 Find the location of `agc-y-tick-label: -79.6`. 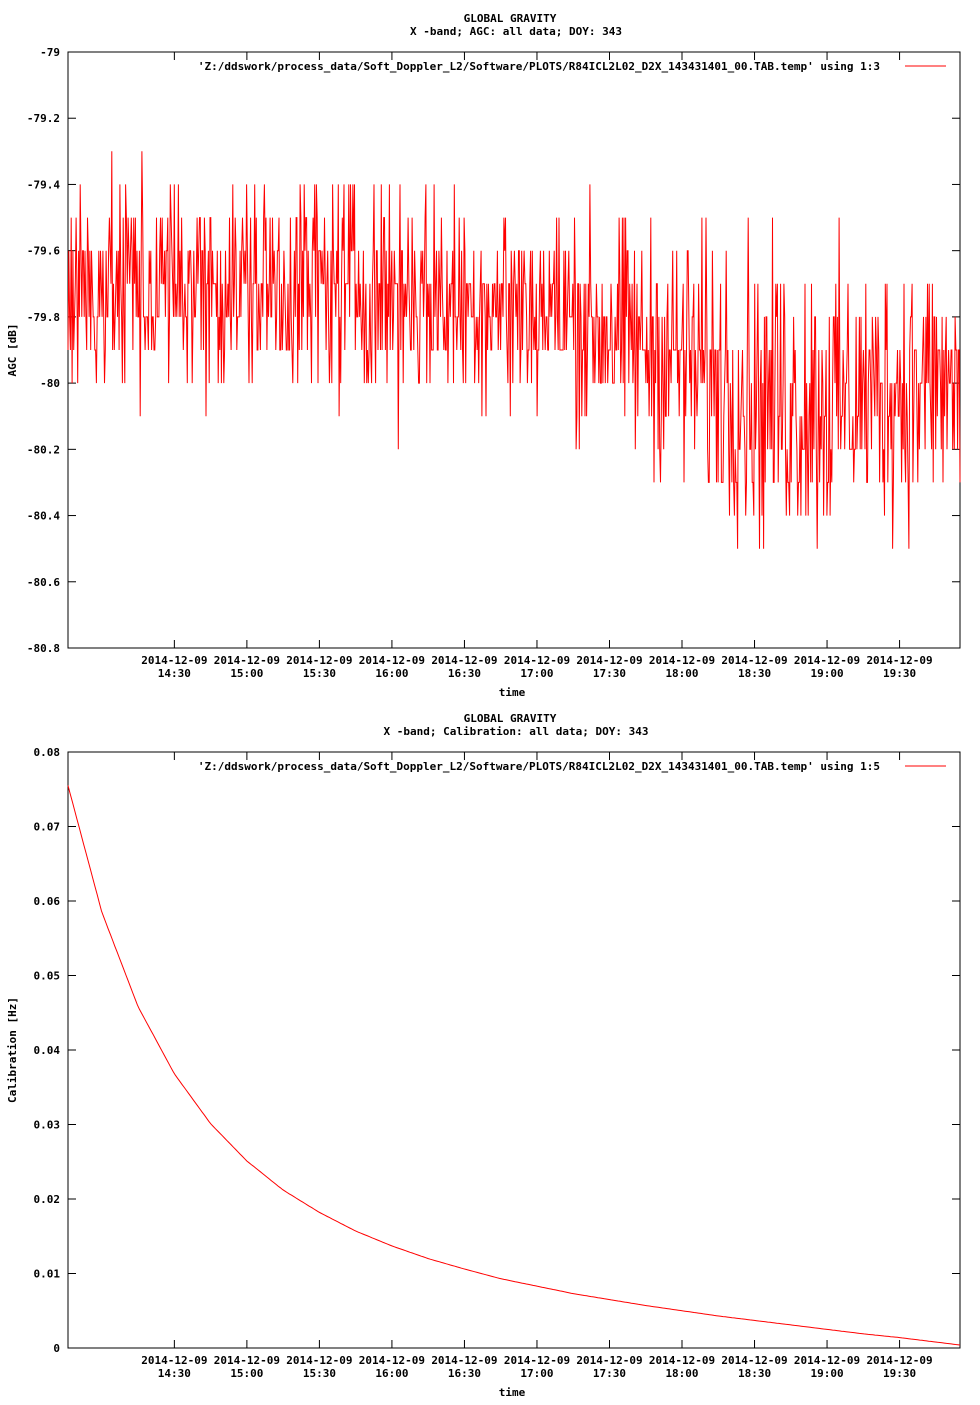

agc-y-tick-label: -79.6 is located at coordinates (43, 251).